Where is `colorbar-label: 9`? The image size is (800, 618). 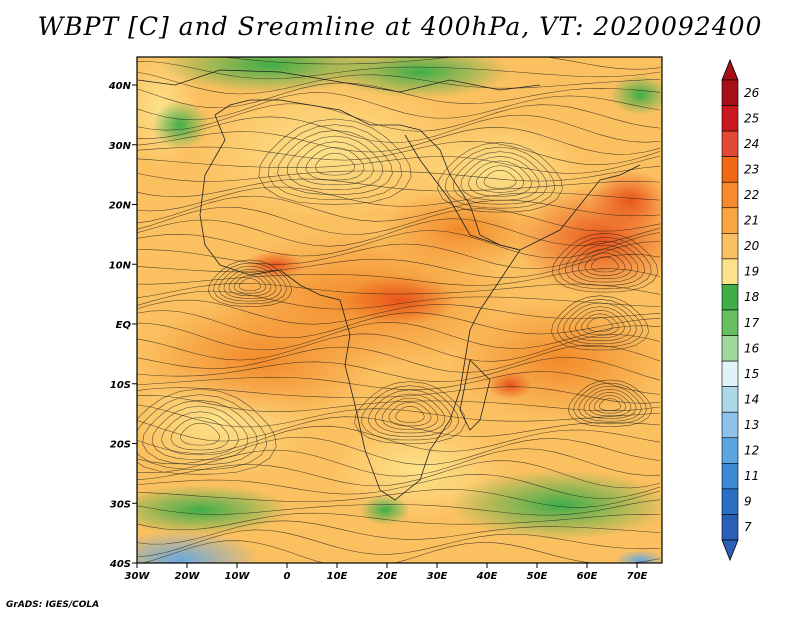
colorbar-label: 9 is located at coordinates (748, 502).